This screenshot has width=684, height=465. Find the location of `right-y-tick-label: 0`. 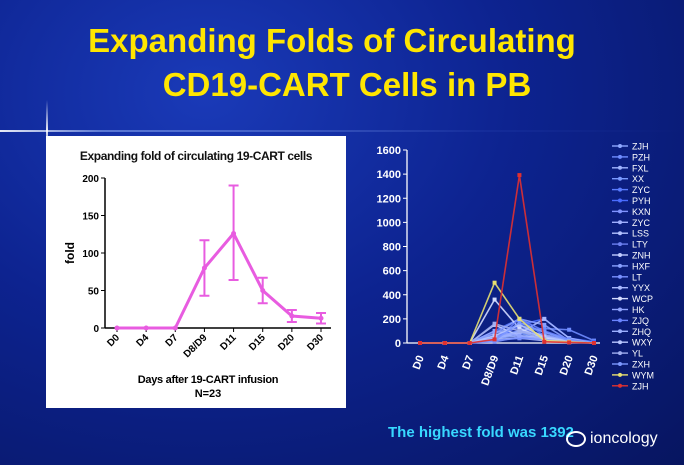

right-y-tick-label: 0 is located at coordinates (398, 344).